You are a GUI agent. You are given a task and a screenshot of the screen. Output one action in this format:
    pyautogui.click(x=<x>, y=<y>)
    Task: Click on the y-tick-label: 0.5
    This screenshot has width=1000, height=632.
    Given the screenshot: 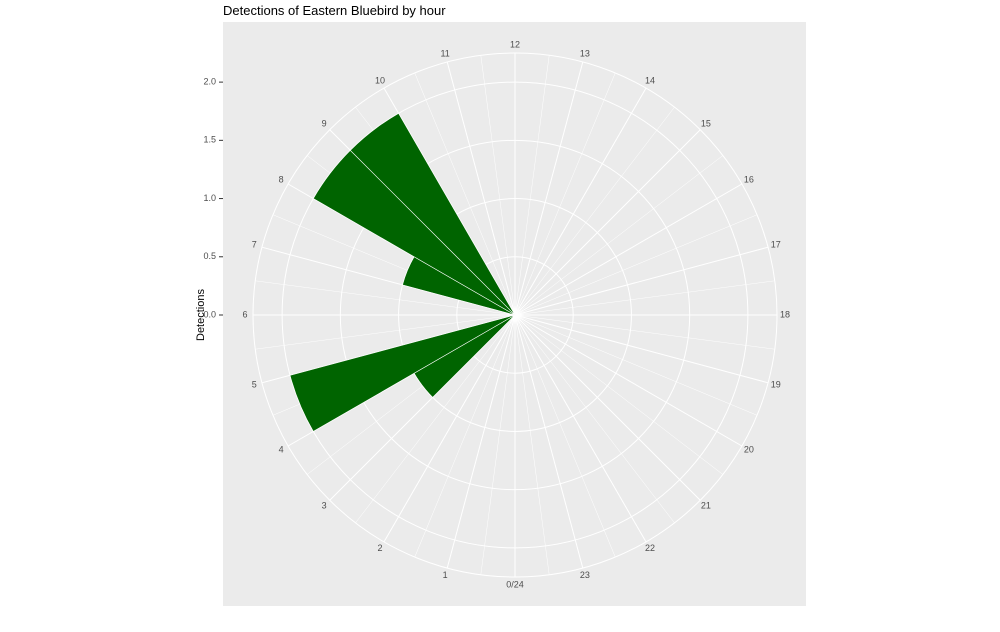 What is the action you would take?
    pyautogui.click(x=209, y=256)
    